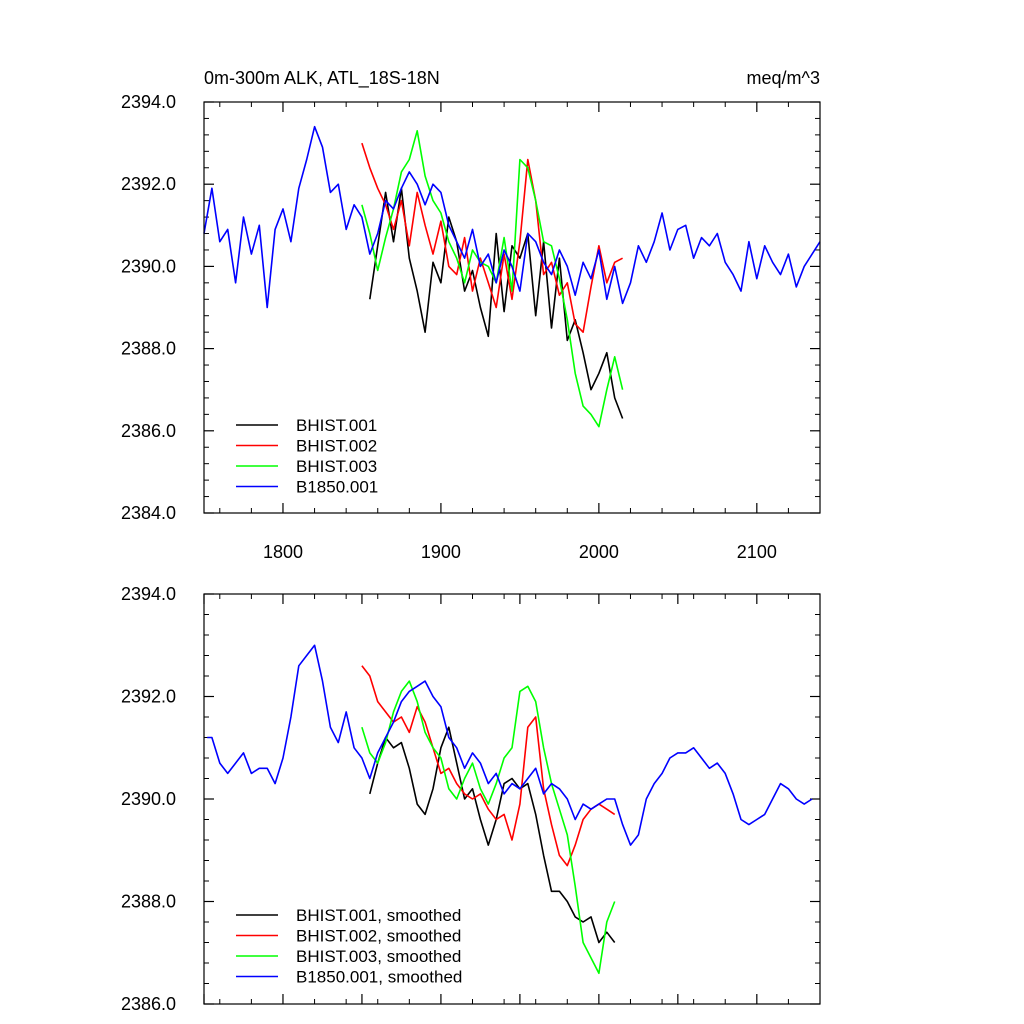 The height and width of the screenshot is (1024, 1024). I want to click on legend-label: B1850.001, so click(337, 487).